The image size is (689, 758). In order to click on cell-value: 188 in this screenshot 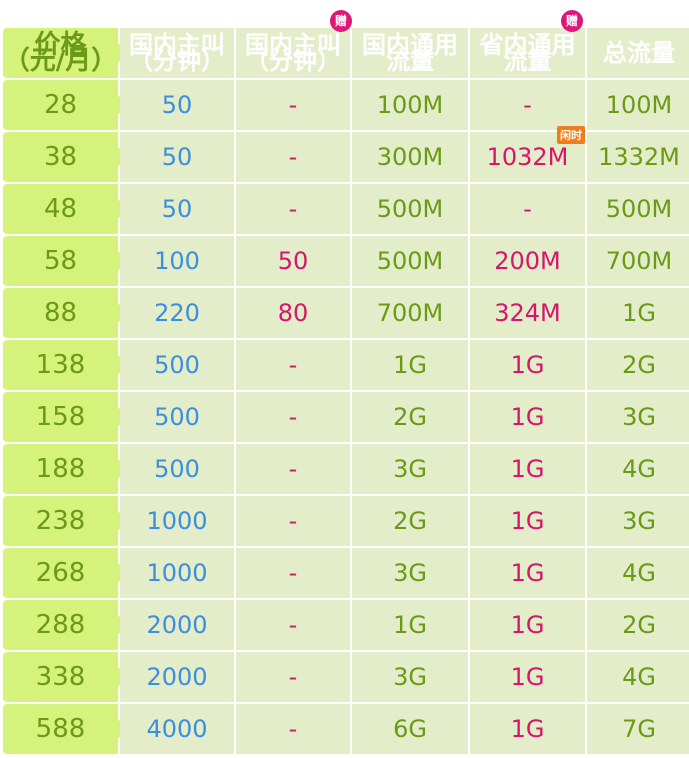, I will do `click(60, 469)`.